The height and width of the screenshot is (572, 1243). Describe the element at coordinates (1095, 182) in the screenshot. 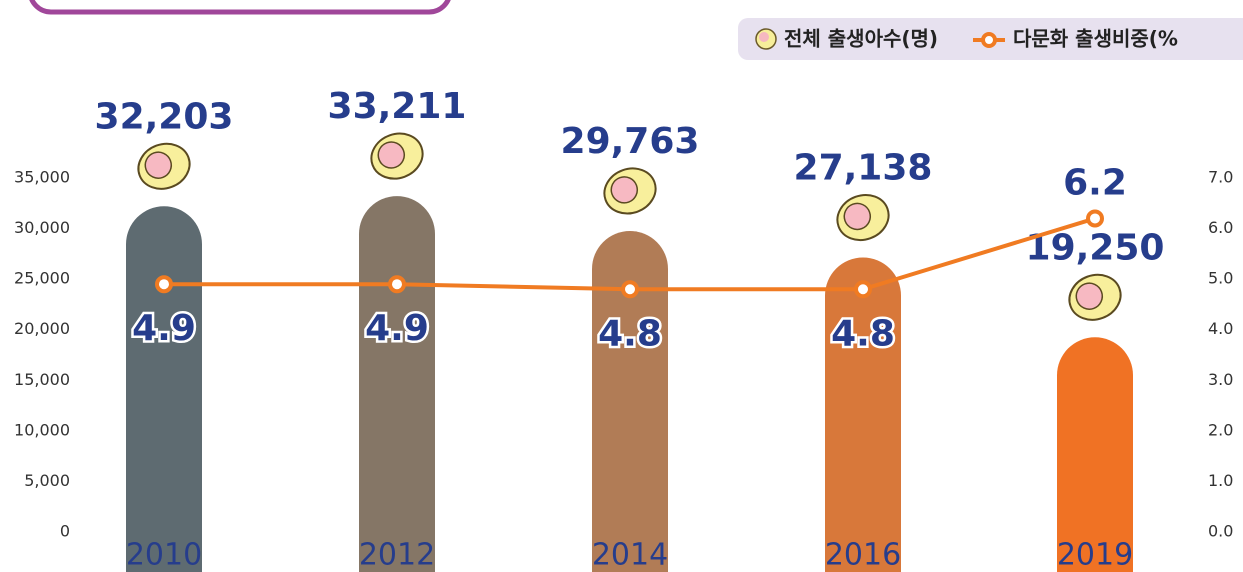

I see `line-value-label: 6.2` at that location.